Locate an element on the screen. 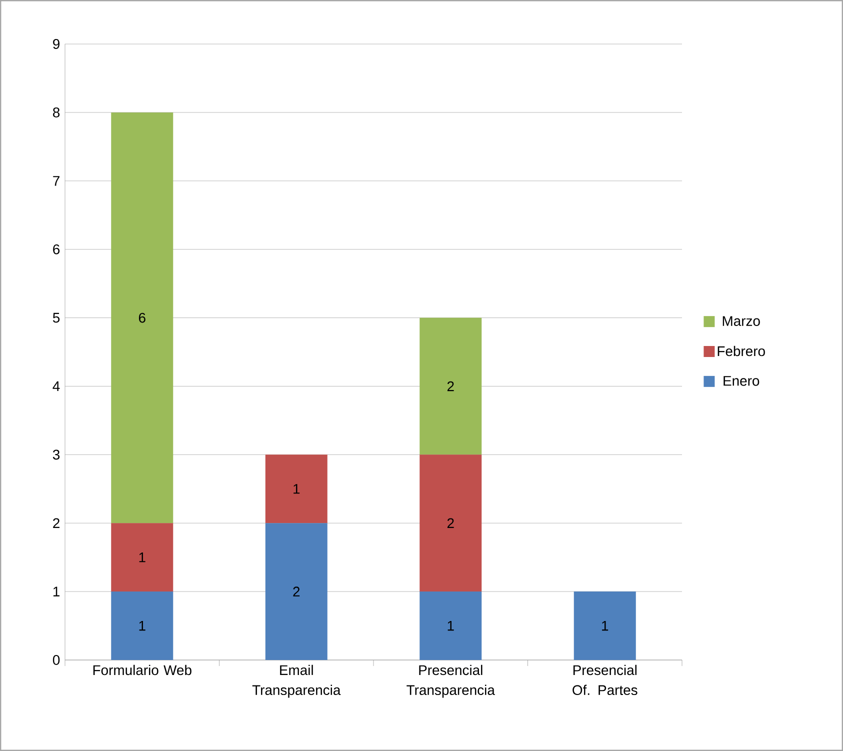 The image size is (843, 751). x-tick-label: Email Transparencia is located at coordinates (296, 681).